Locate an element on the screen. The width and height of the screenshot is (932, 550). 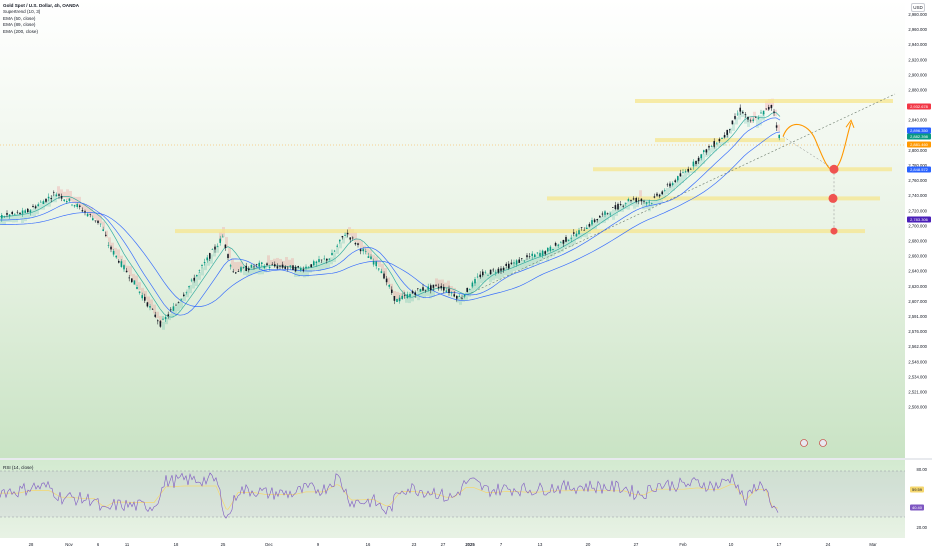
legend-ema-50: EMA (50, close) is located at coordinates (19, 18).